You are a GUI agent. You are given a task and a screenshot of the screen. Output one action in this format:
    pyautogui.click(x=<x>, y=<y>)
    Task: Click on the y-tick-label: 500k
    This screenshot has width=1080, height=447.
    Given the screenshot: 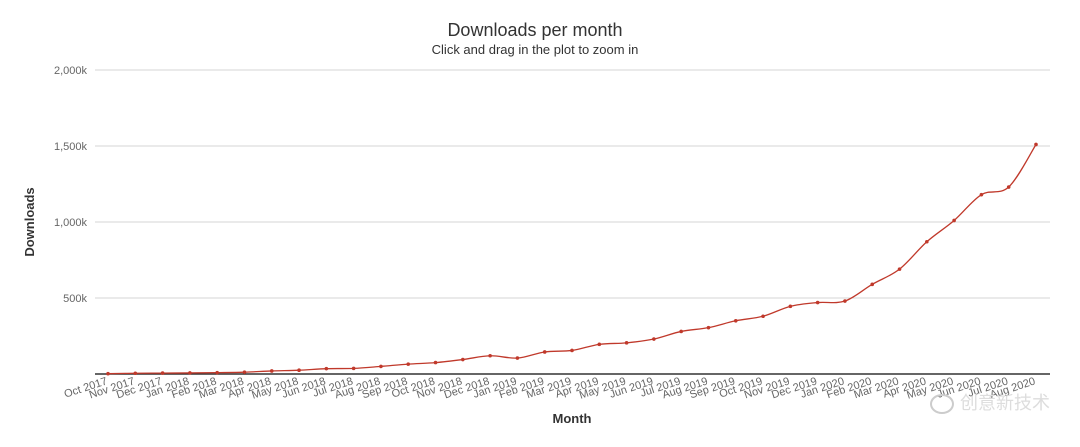 What is the action you would take?
    pyautogui.click(x=75, y=299)
    